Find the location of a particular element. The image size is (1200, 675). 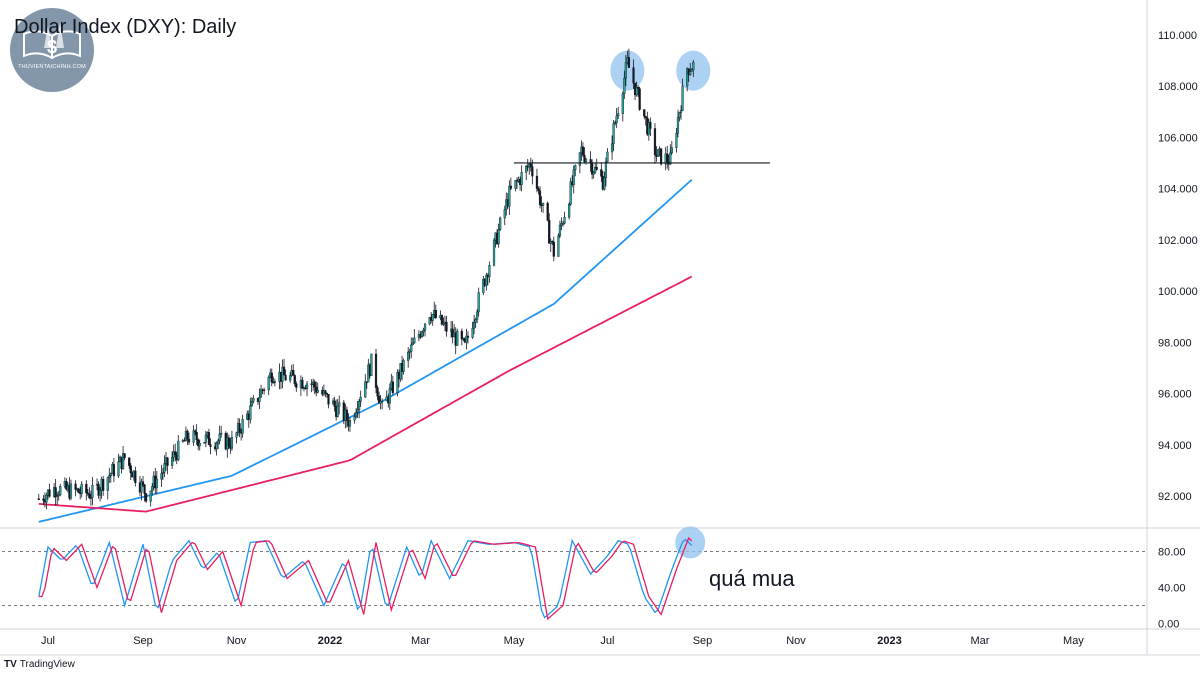

tradingview-label: TradingView is located at coordinates (47, 664).